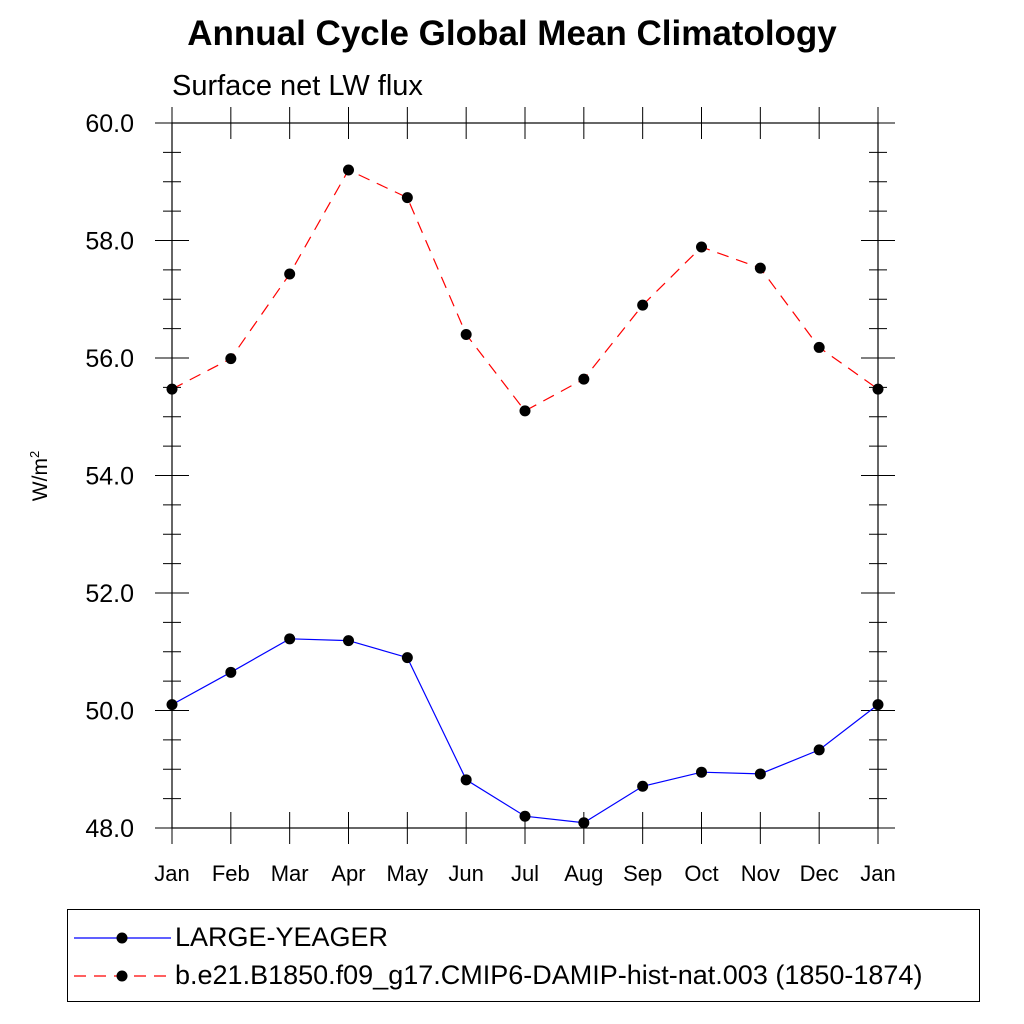 The image size is (1024, 1024). I want to click on x-tick-label: May, so click(408, 873).